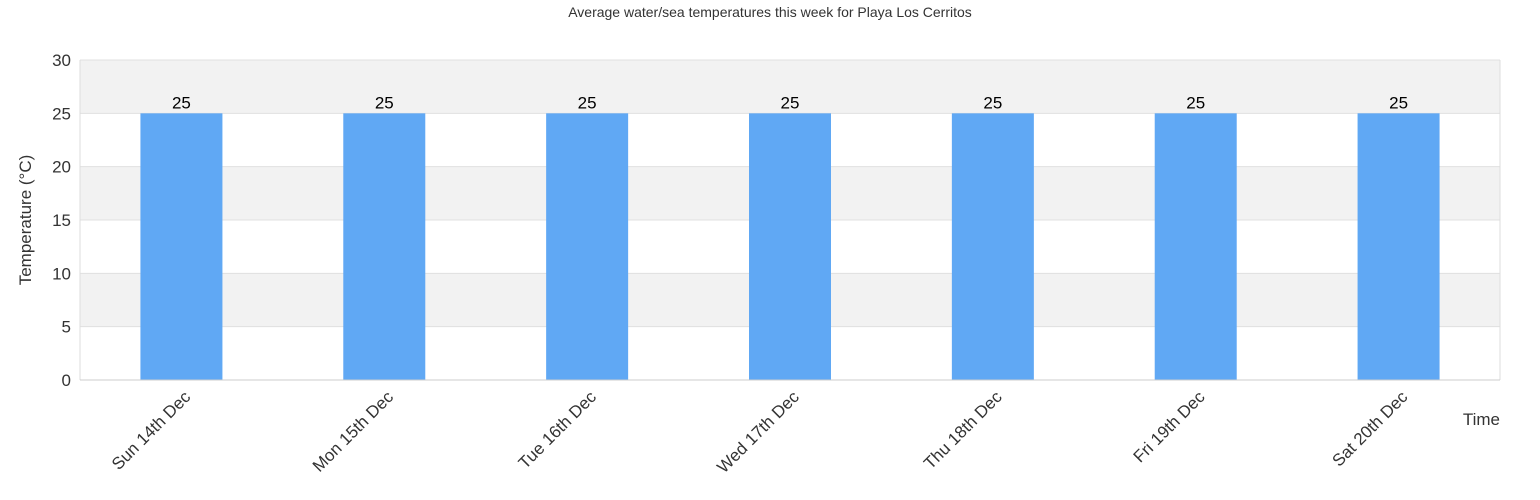 The height and width of the screenshot is (500, 1540). I want to click on y-tick-label: 20, so click(61, 167).